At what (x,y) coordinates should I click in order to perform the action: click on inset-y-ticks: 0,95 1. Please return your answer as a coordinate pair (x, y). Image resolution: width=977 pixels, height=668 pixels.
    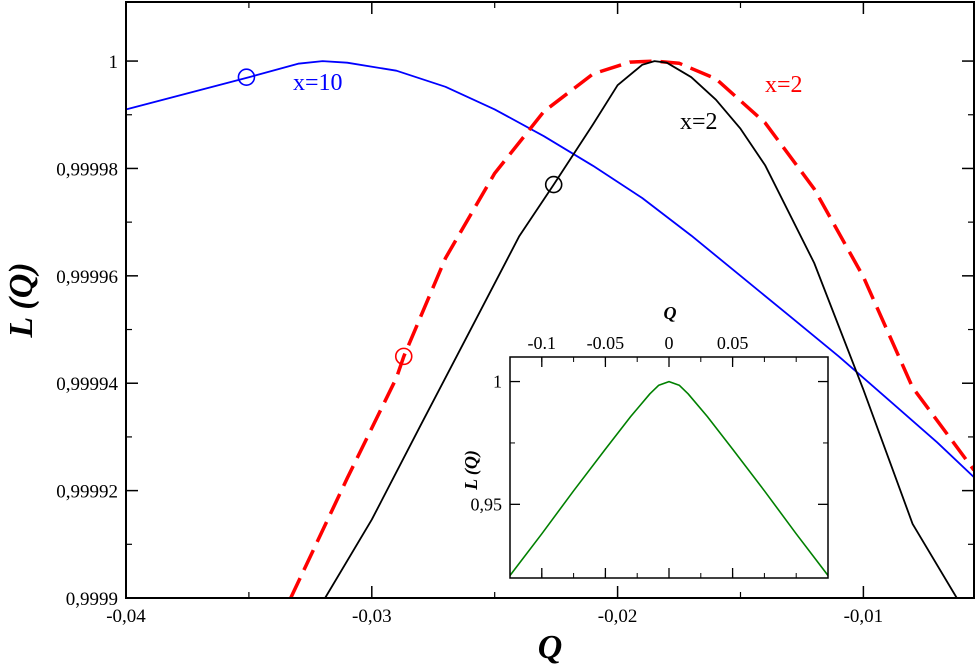
    Looking at the image, I should click on (649, 443).